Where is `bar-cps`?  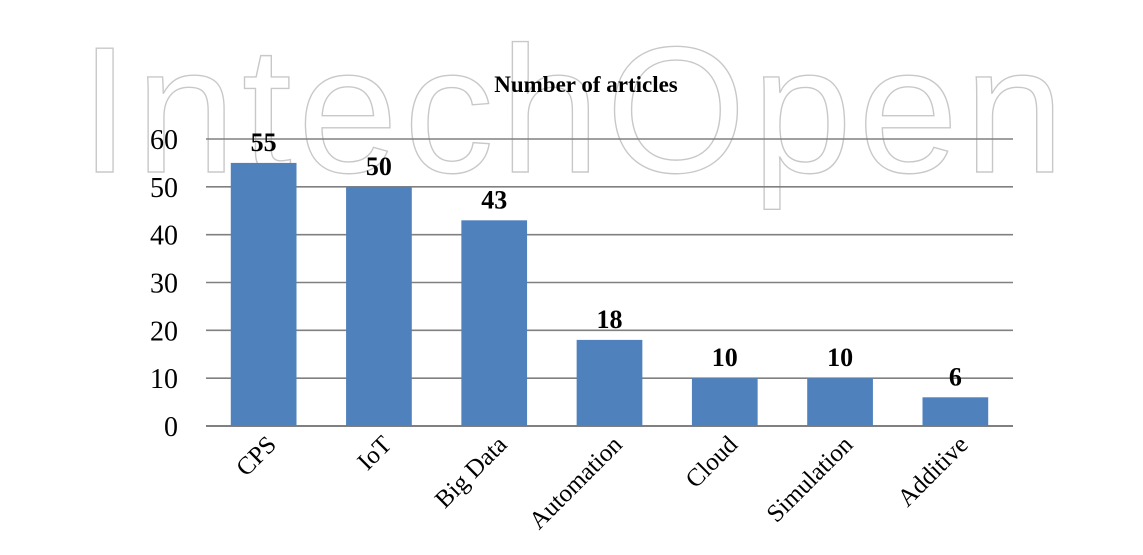
bar-cps is located at coordinates (263, 294).